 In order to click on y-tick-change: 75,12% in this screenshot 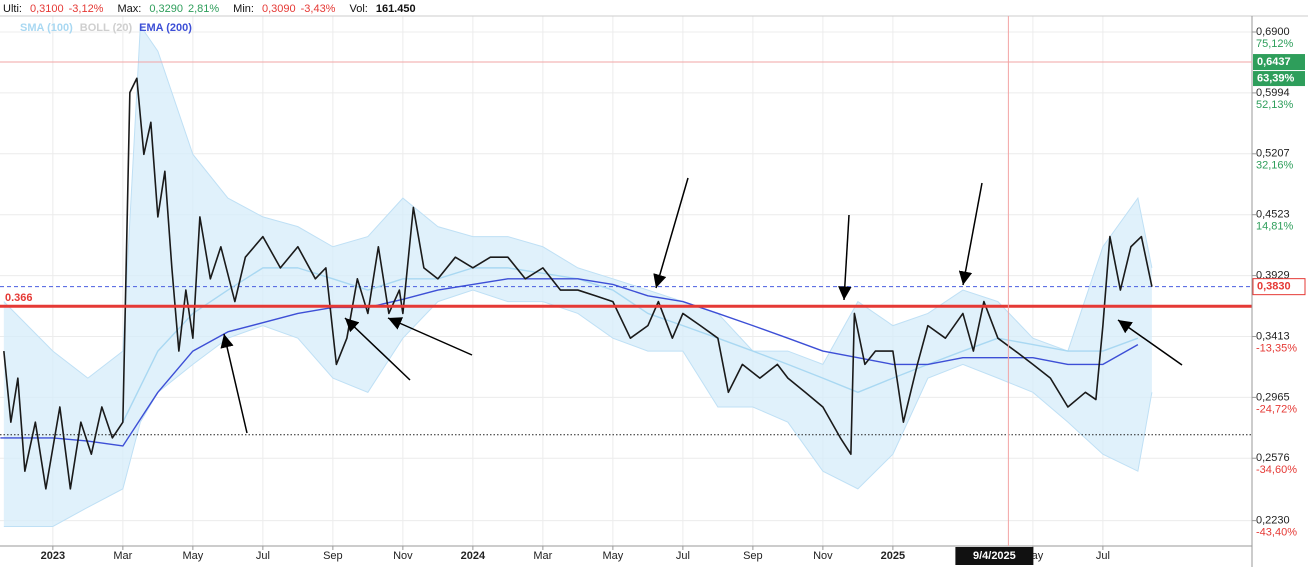, I will do `click(1275, 44)`.